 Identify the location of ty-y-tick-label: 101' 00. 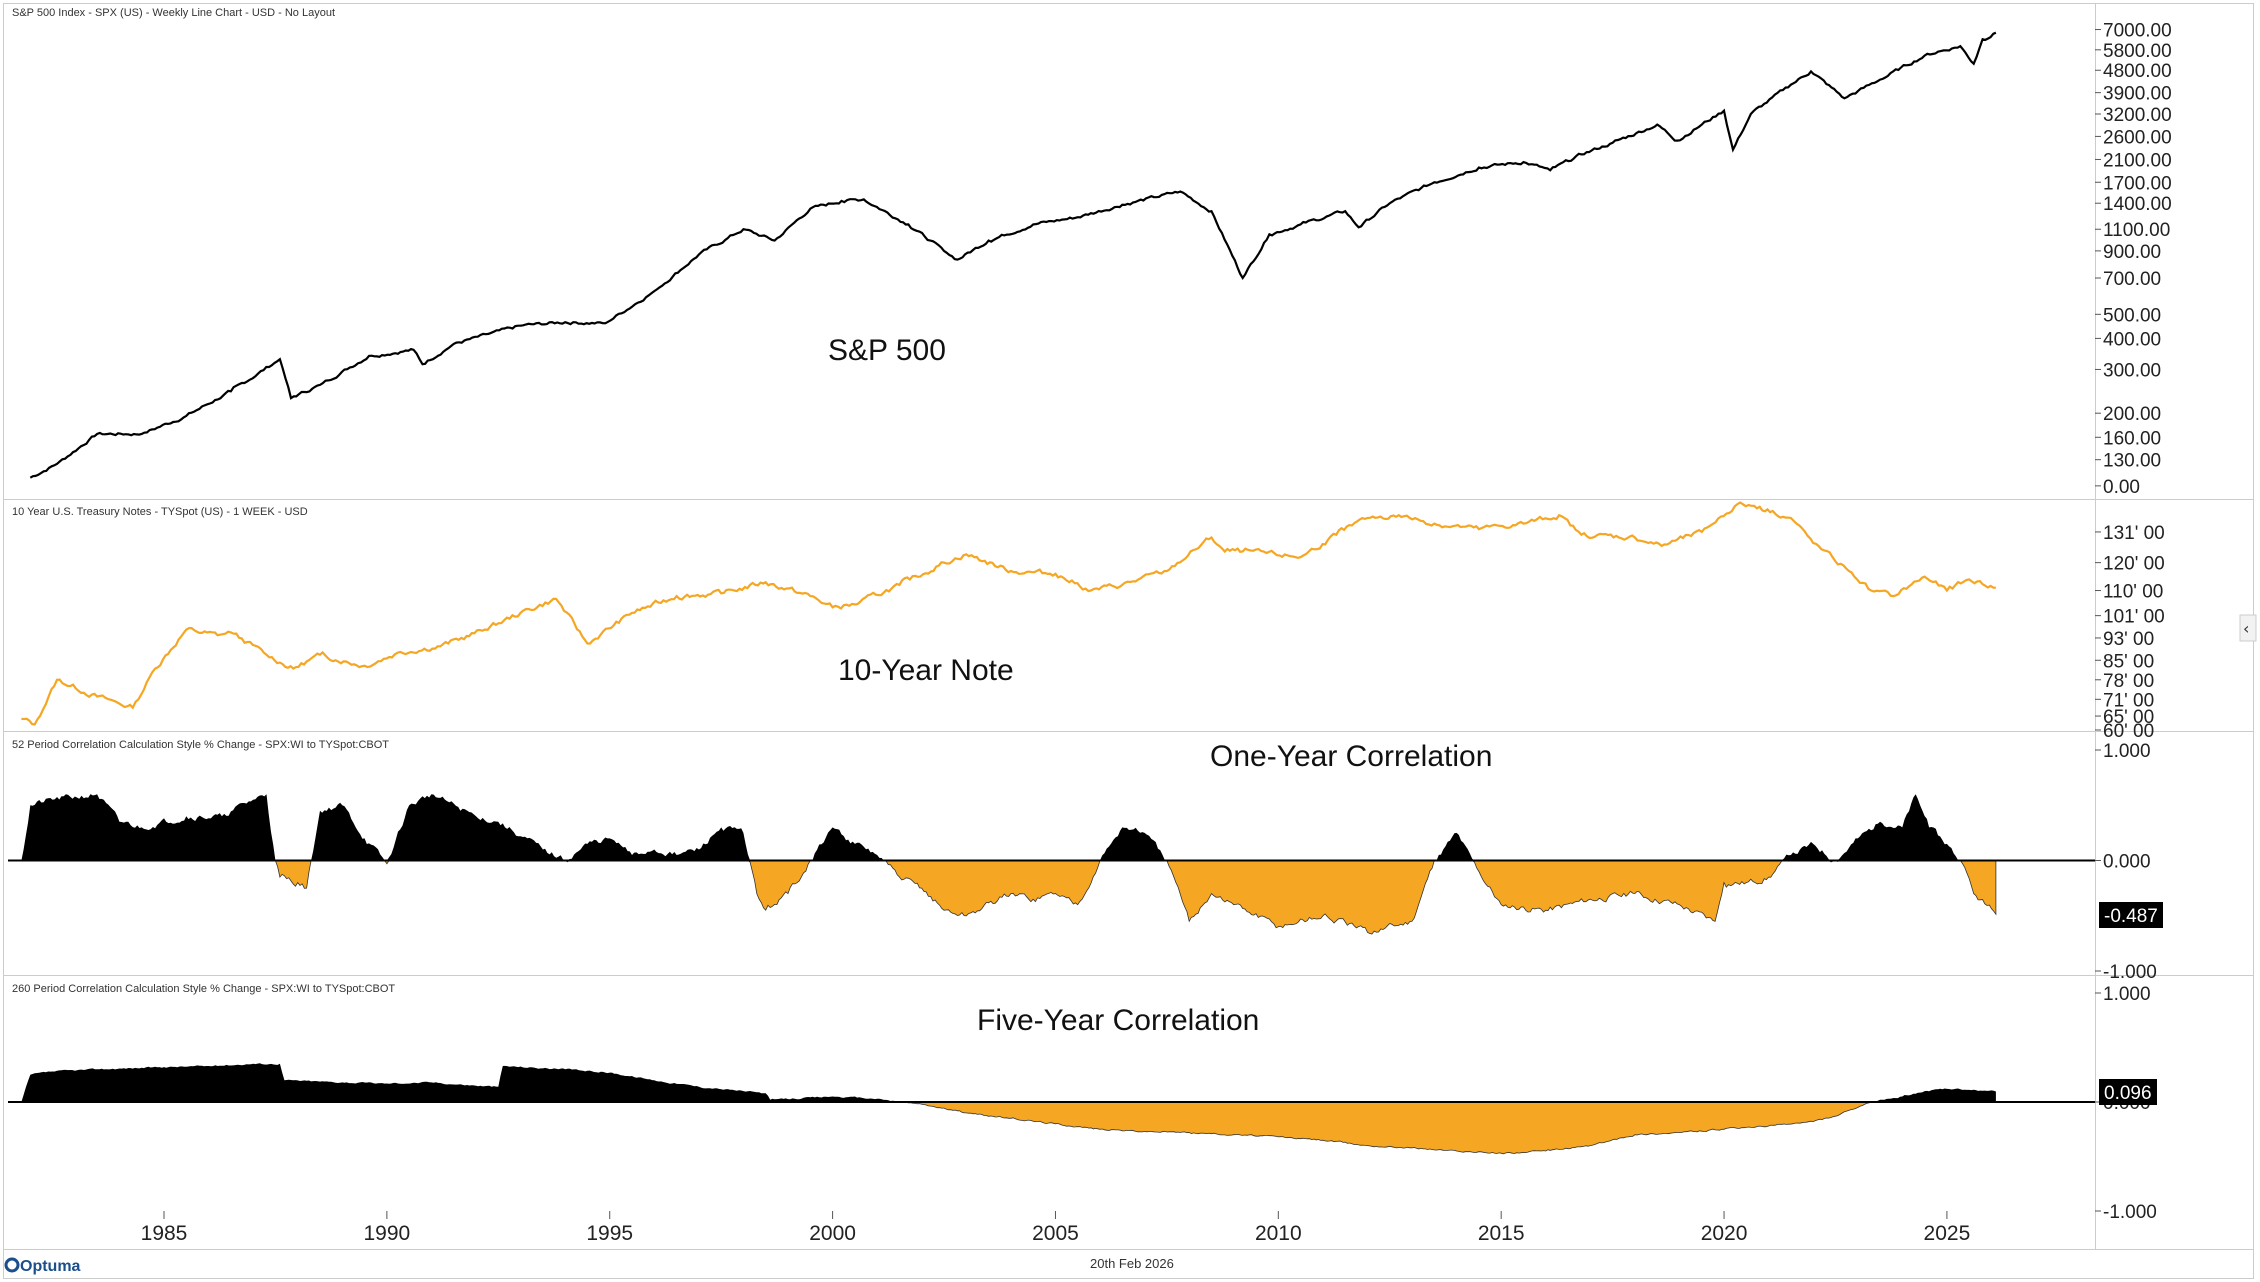
(2134, 617).